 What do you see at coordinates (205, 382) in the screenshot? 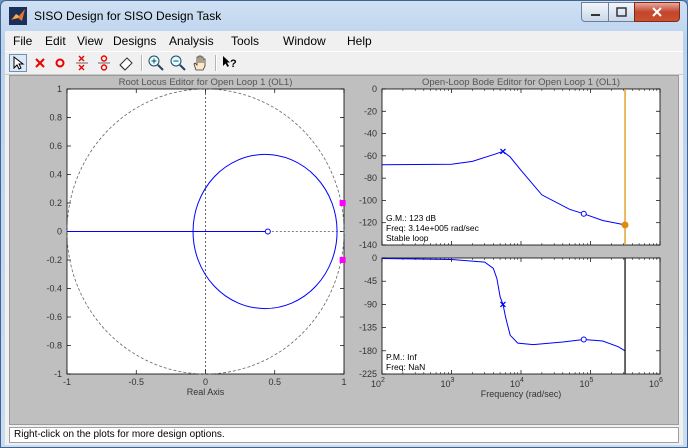
I see `root-locus-xtick-label: 0` at bounding box center [205, 382].